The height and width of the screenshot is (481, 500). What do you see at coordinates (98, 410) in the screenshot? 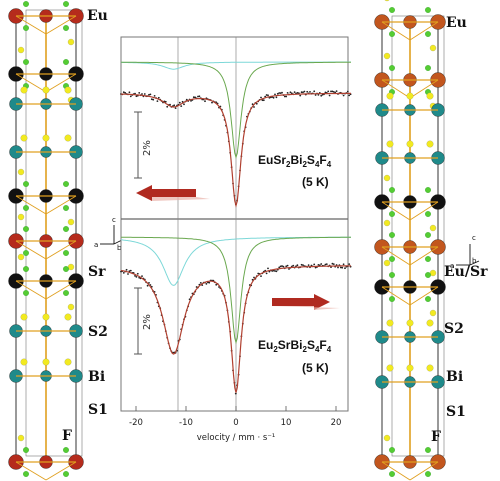
I see `label-s1: S1` at bounding box center [98, 410].